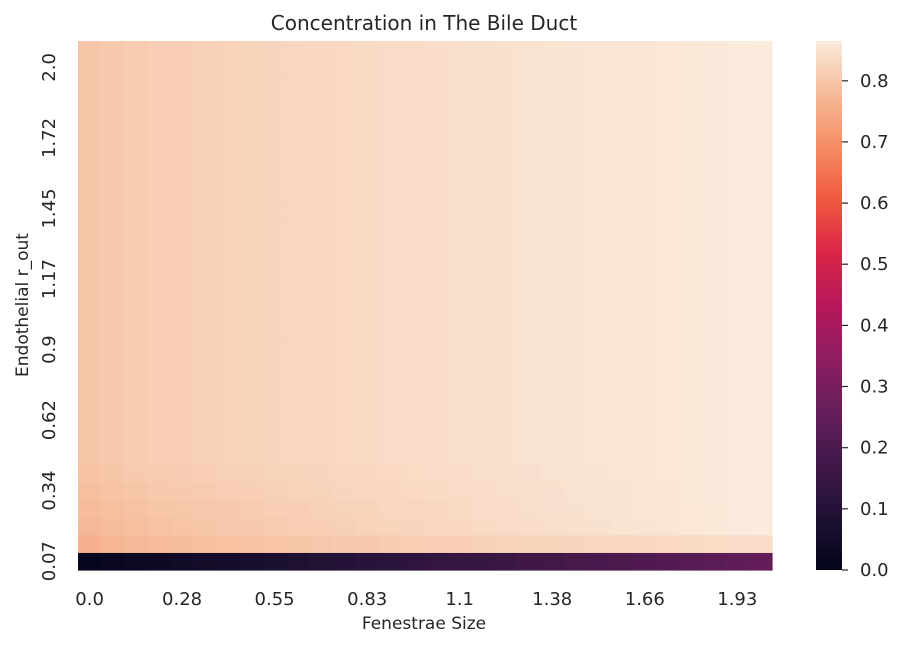  What do you see at coordinates (49, 208) in the screenshot?
I see `y-tick-label: 1.45` at bounding box center [49, 208].